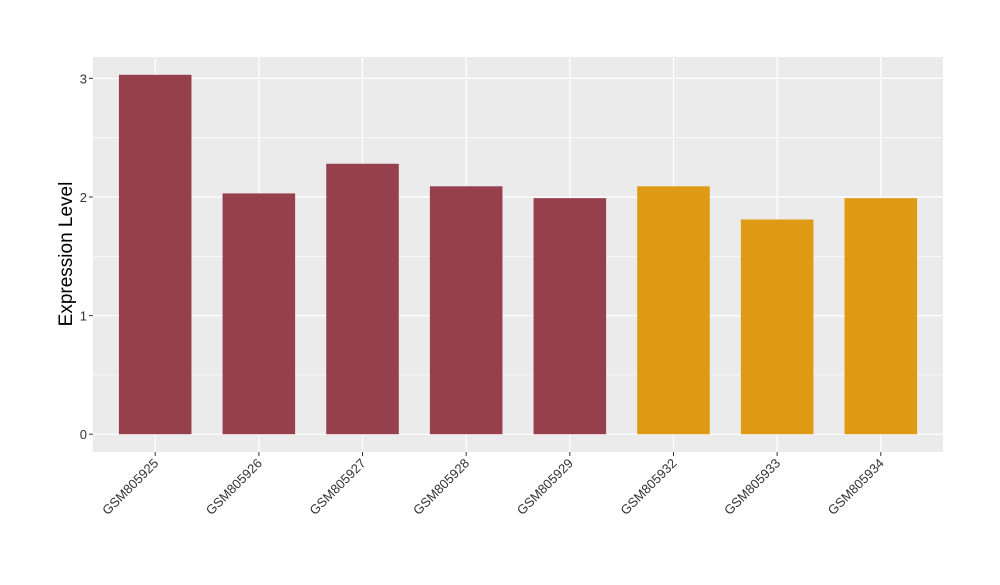 The height and width of the screenshot is (585, 1000). What do you see at coordinates (856, 487) in the screenshot?
I see `x-tick-label: GSM805934` at bounding box center [856, 487].